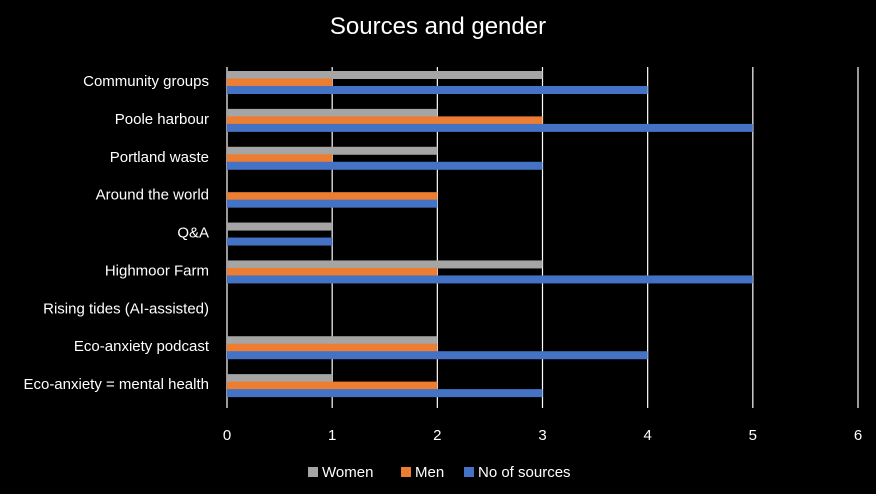 This screenshot has width=876, height=494. I want to click on x-tick-label: 6, so click(858, 435).